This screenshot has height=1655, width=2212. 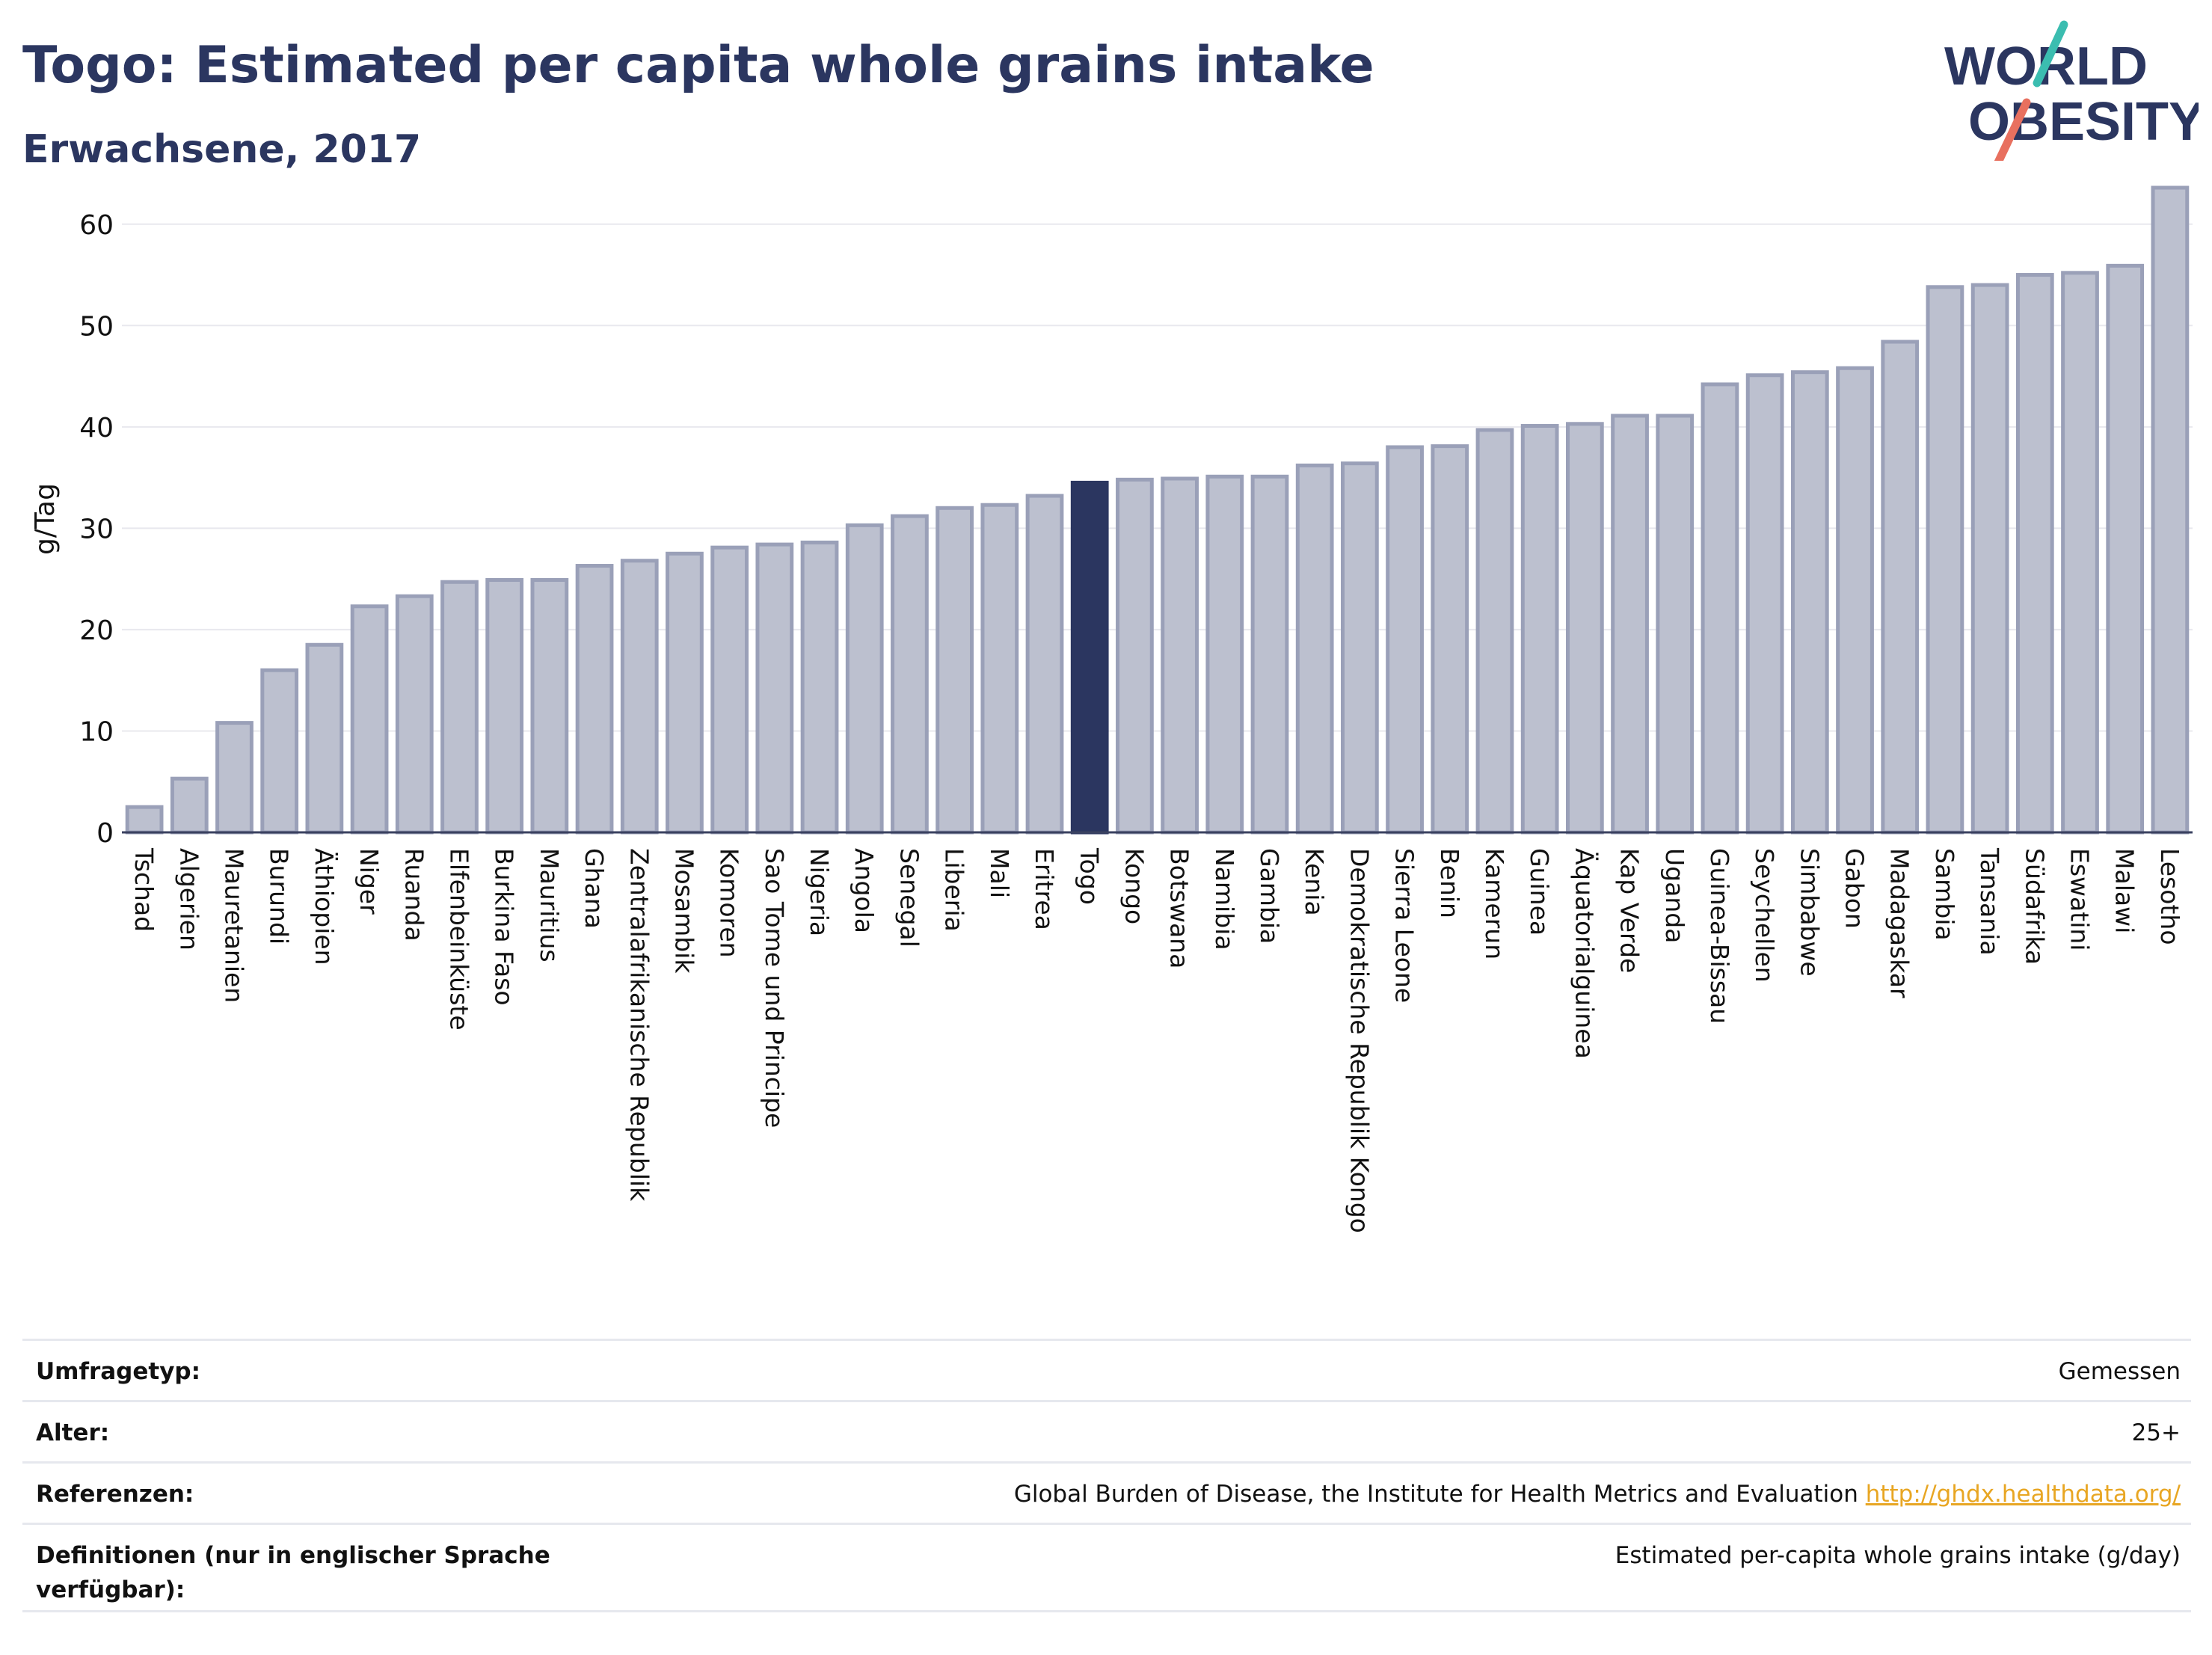 I want to click on bar-togo, so click(x=1089, y=657).